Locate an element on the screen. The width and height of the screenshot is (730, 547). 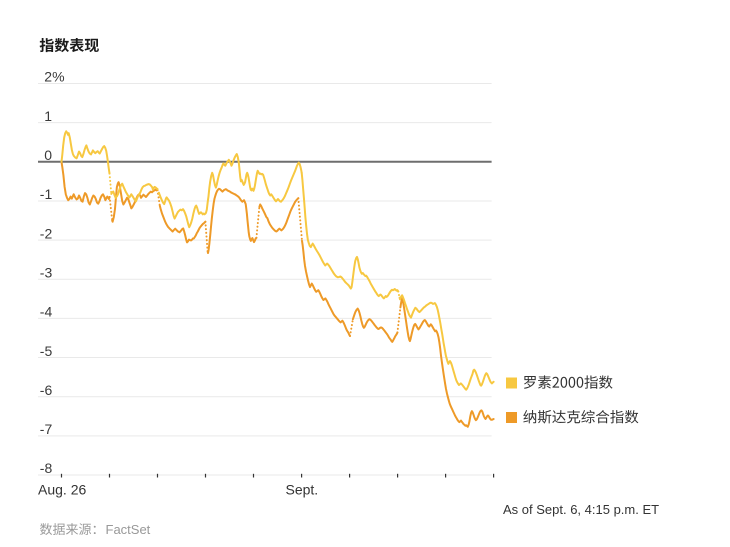
svg-text: FactSet is located at coordinates (128, 529).